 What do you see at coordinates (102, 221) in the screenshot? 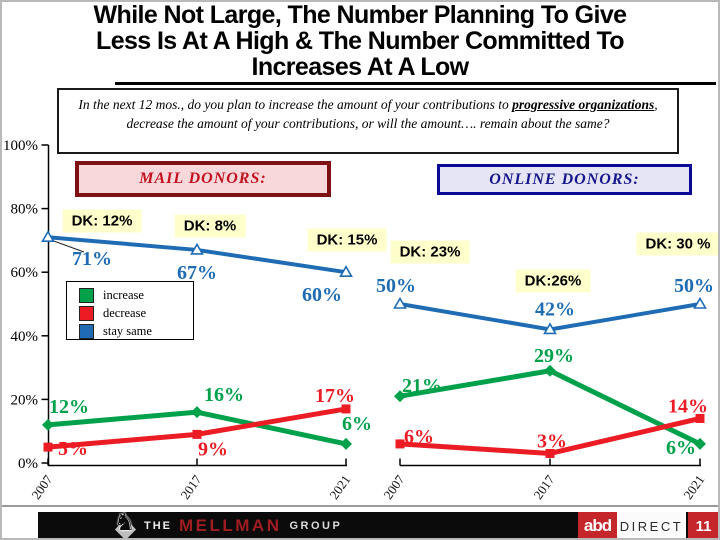
I see `dk-label: DK: 12%` at bounding box center [102, 221].